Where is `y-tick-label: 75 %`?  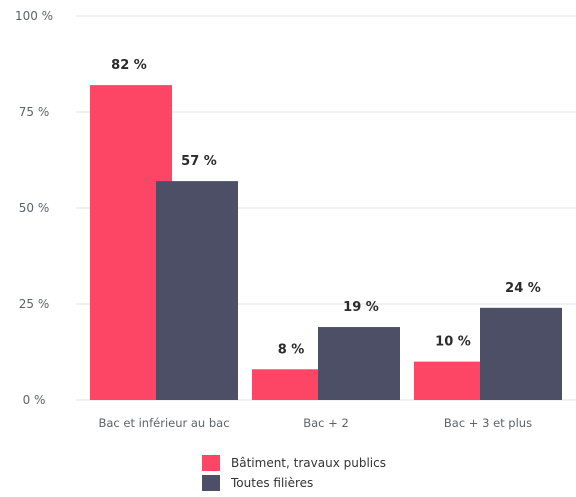 y-tick-label: 75 % is located at coordinates (34, 112).